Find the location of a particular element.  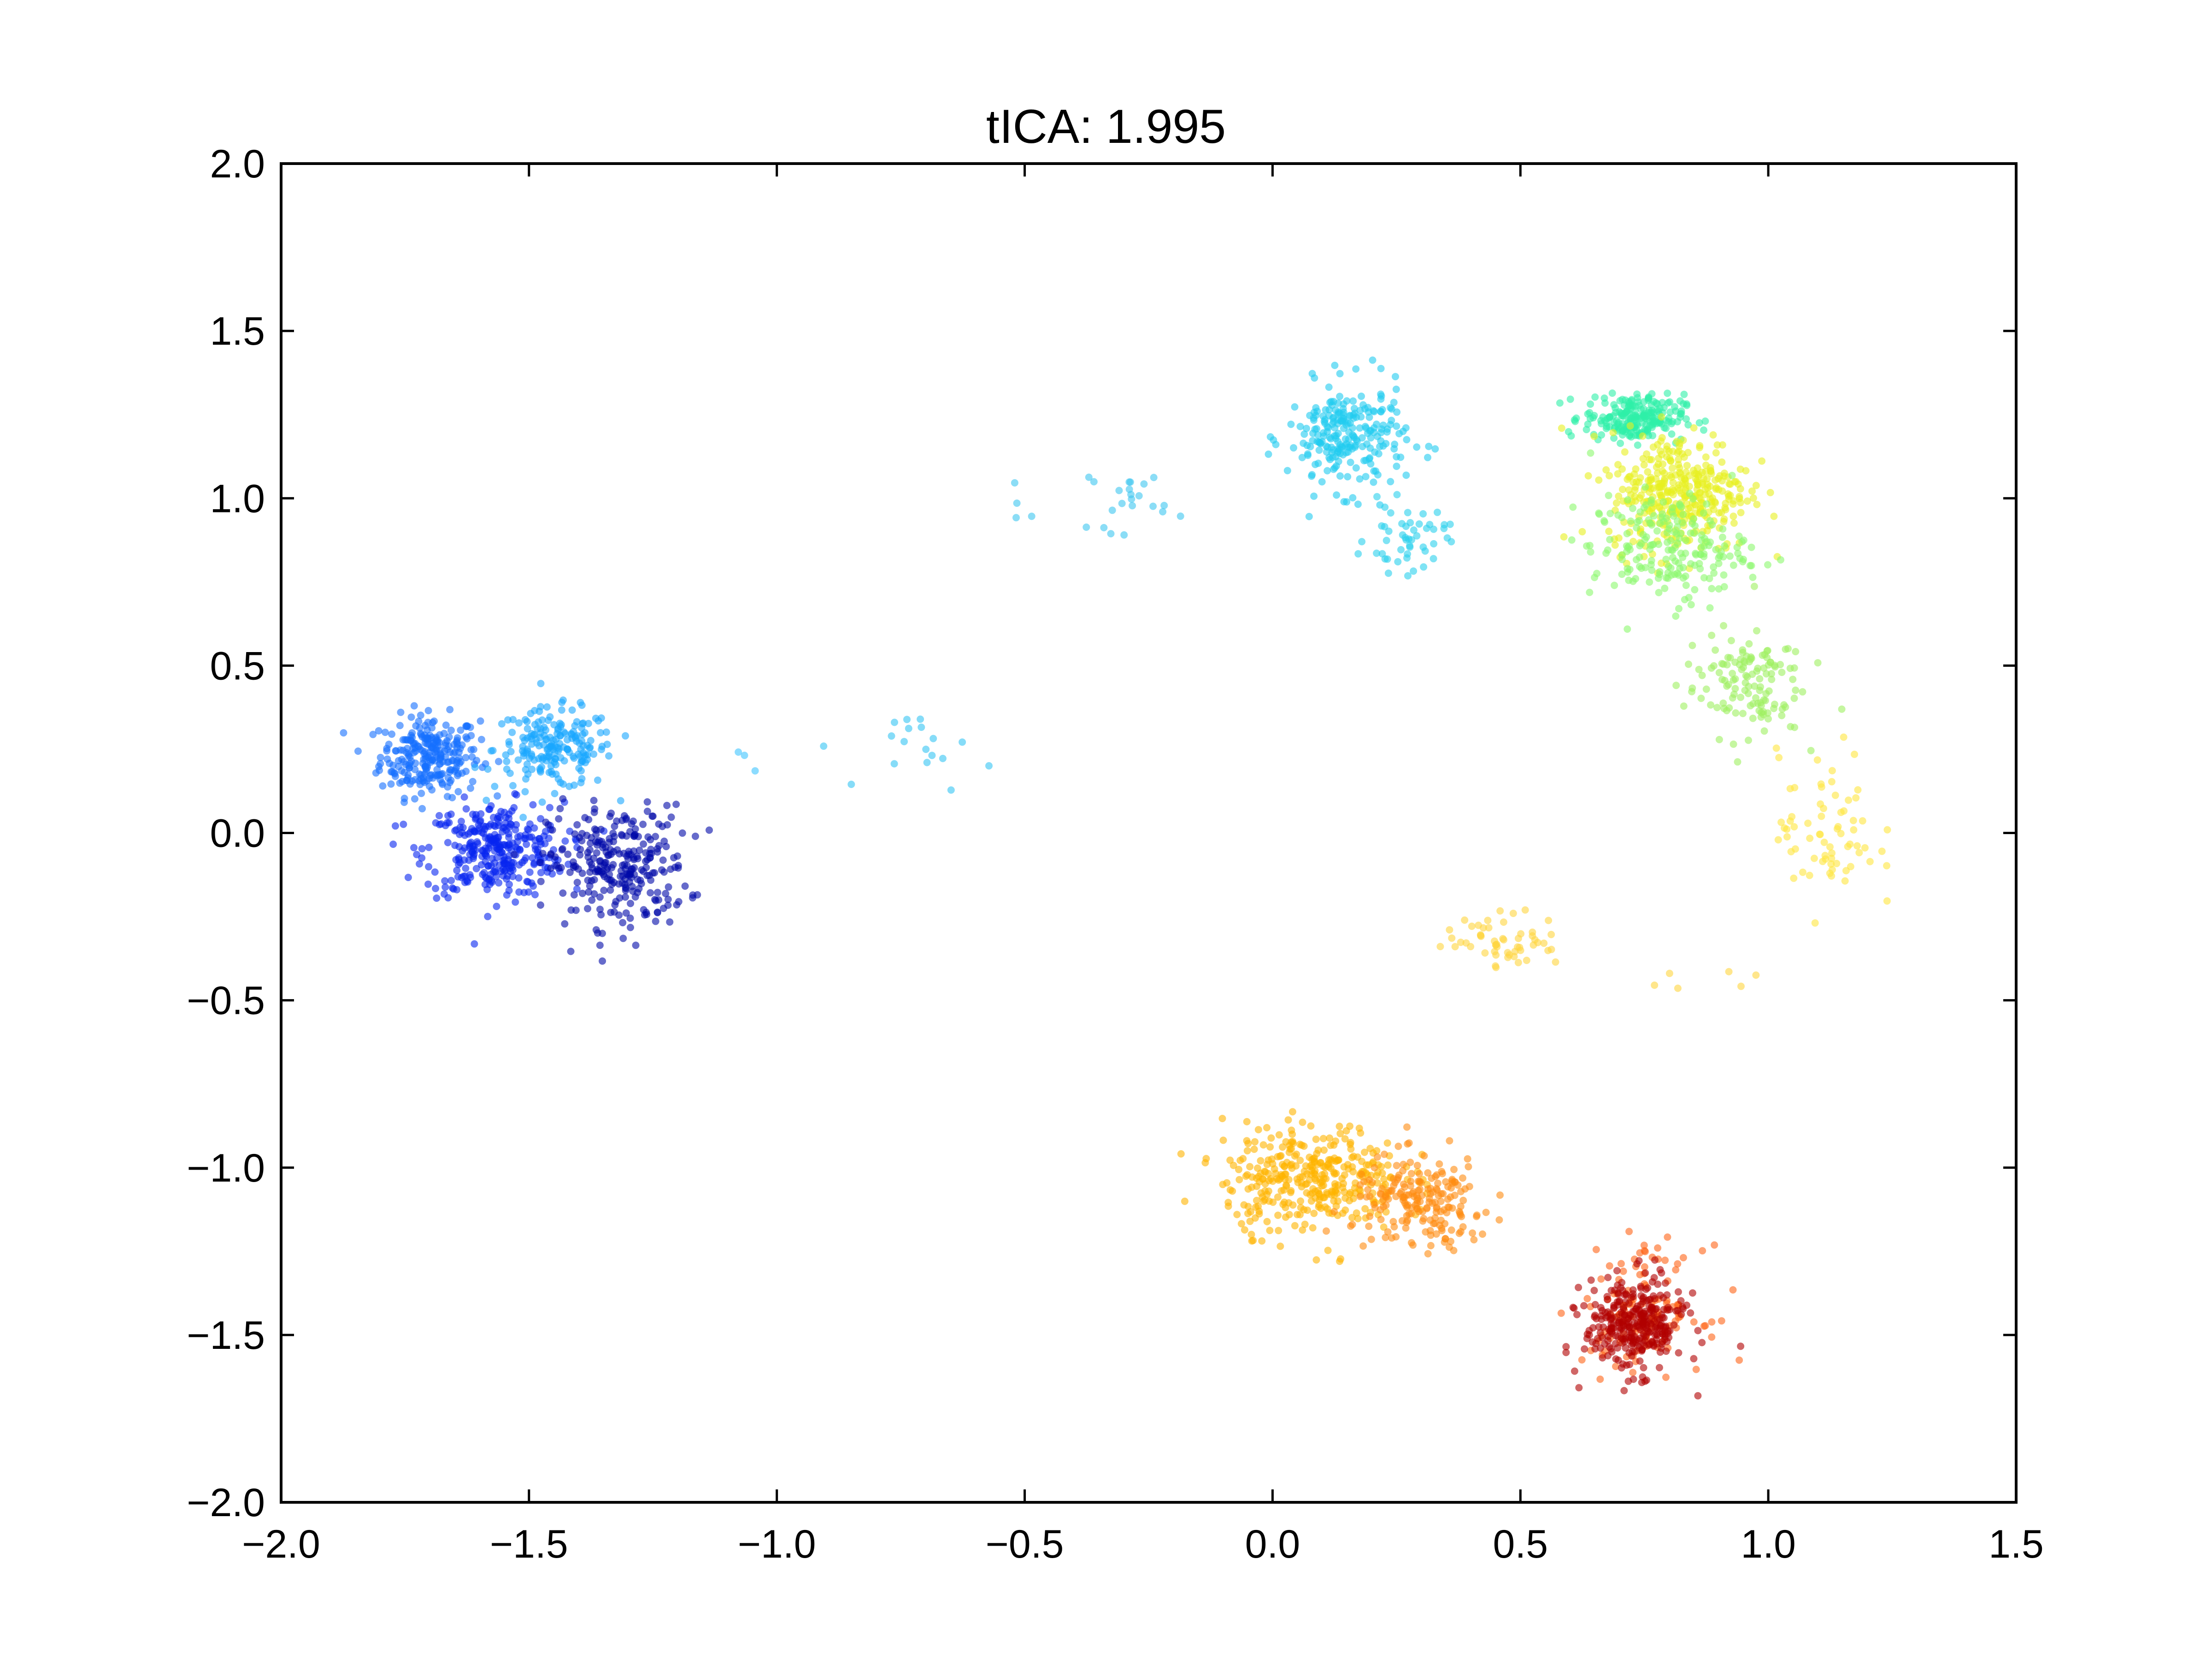

y-tick-label: −1.0 is located at coordinates (226, 1168).